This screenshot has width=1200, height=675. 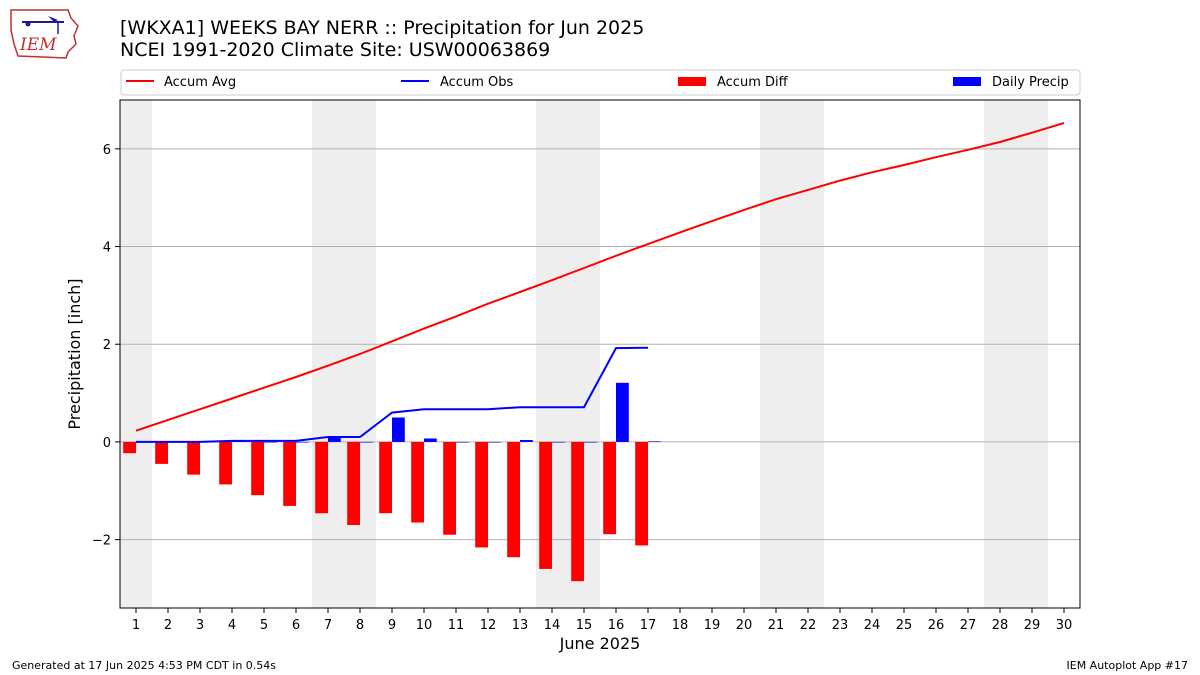 I want to click on bars, so click(x=392, y=482).